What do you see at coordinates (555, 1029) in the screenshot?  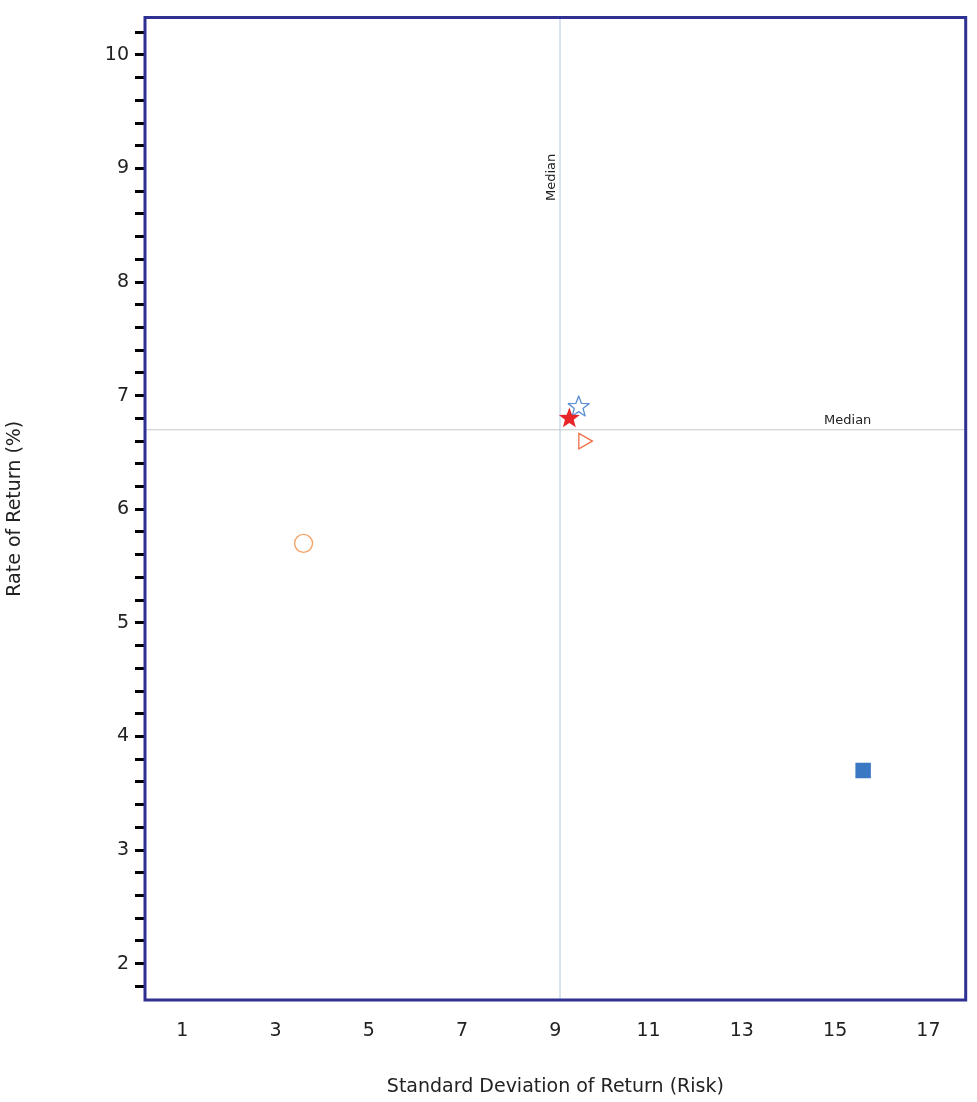 I see `x-tick-label: 9` at bounding box center [555, 1029].